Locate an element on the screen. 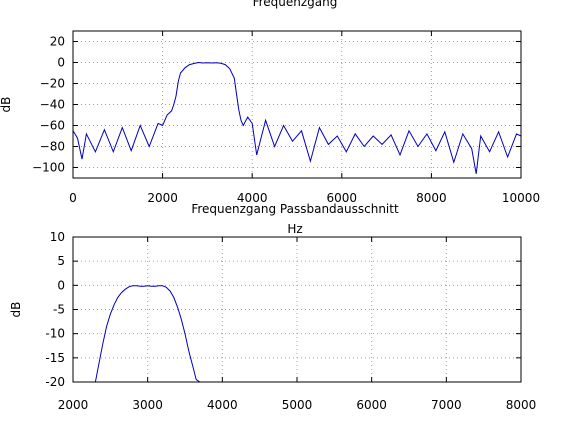  y-tick-label: −60 is located at coordinates (52, 126).